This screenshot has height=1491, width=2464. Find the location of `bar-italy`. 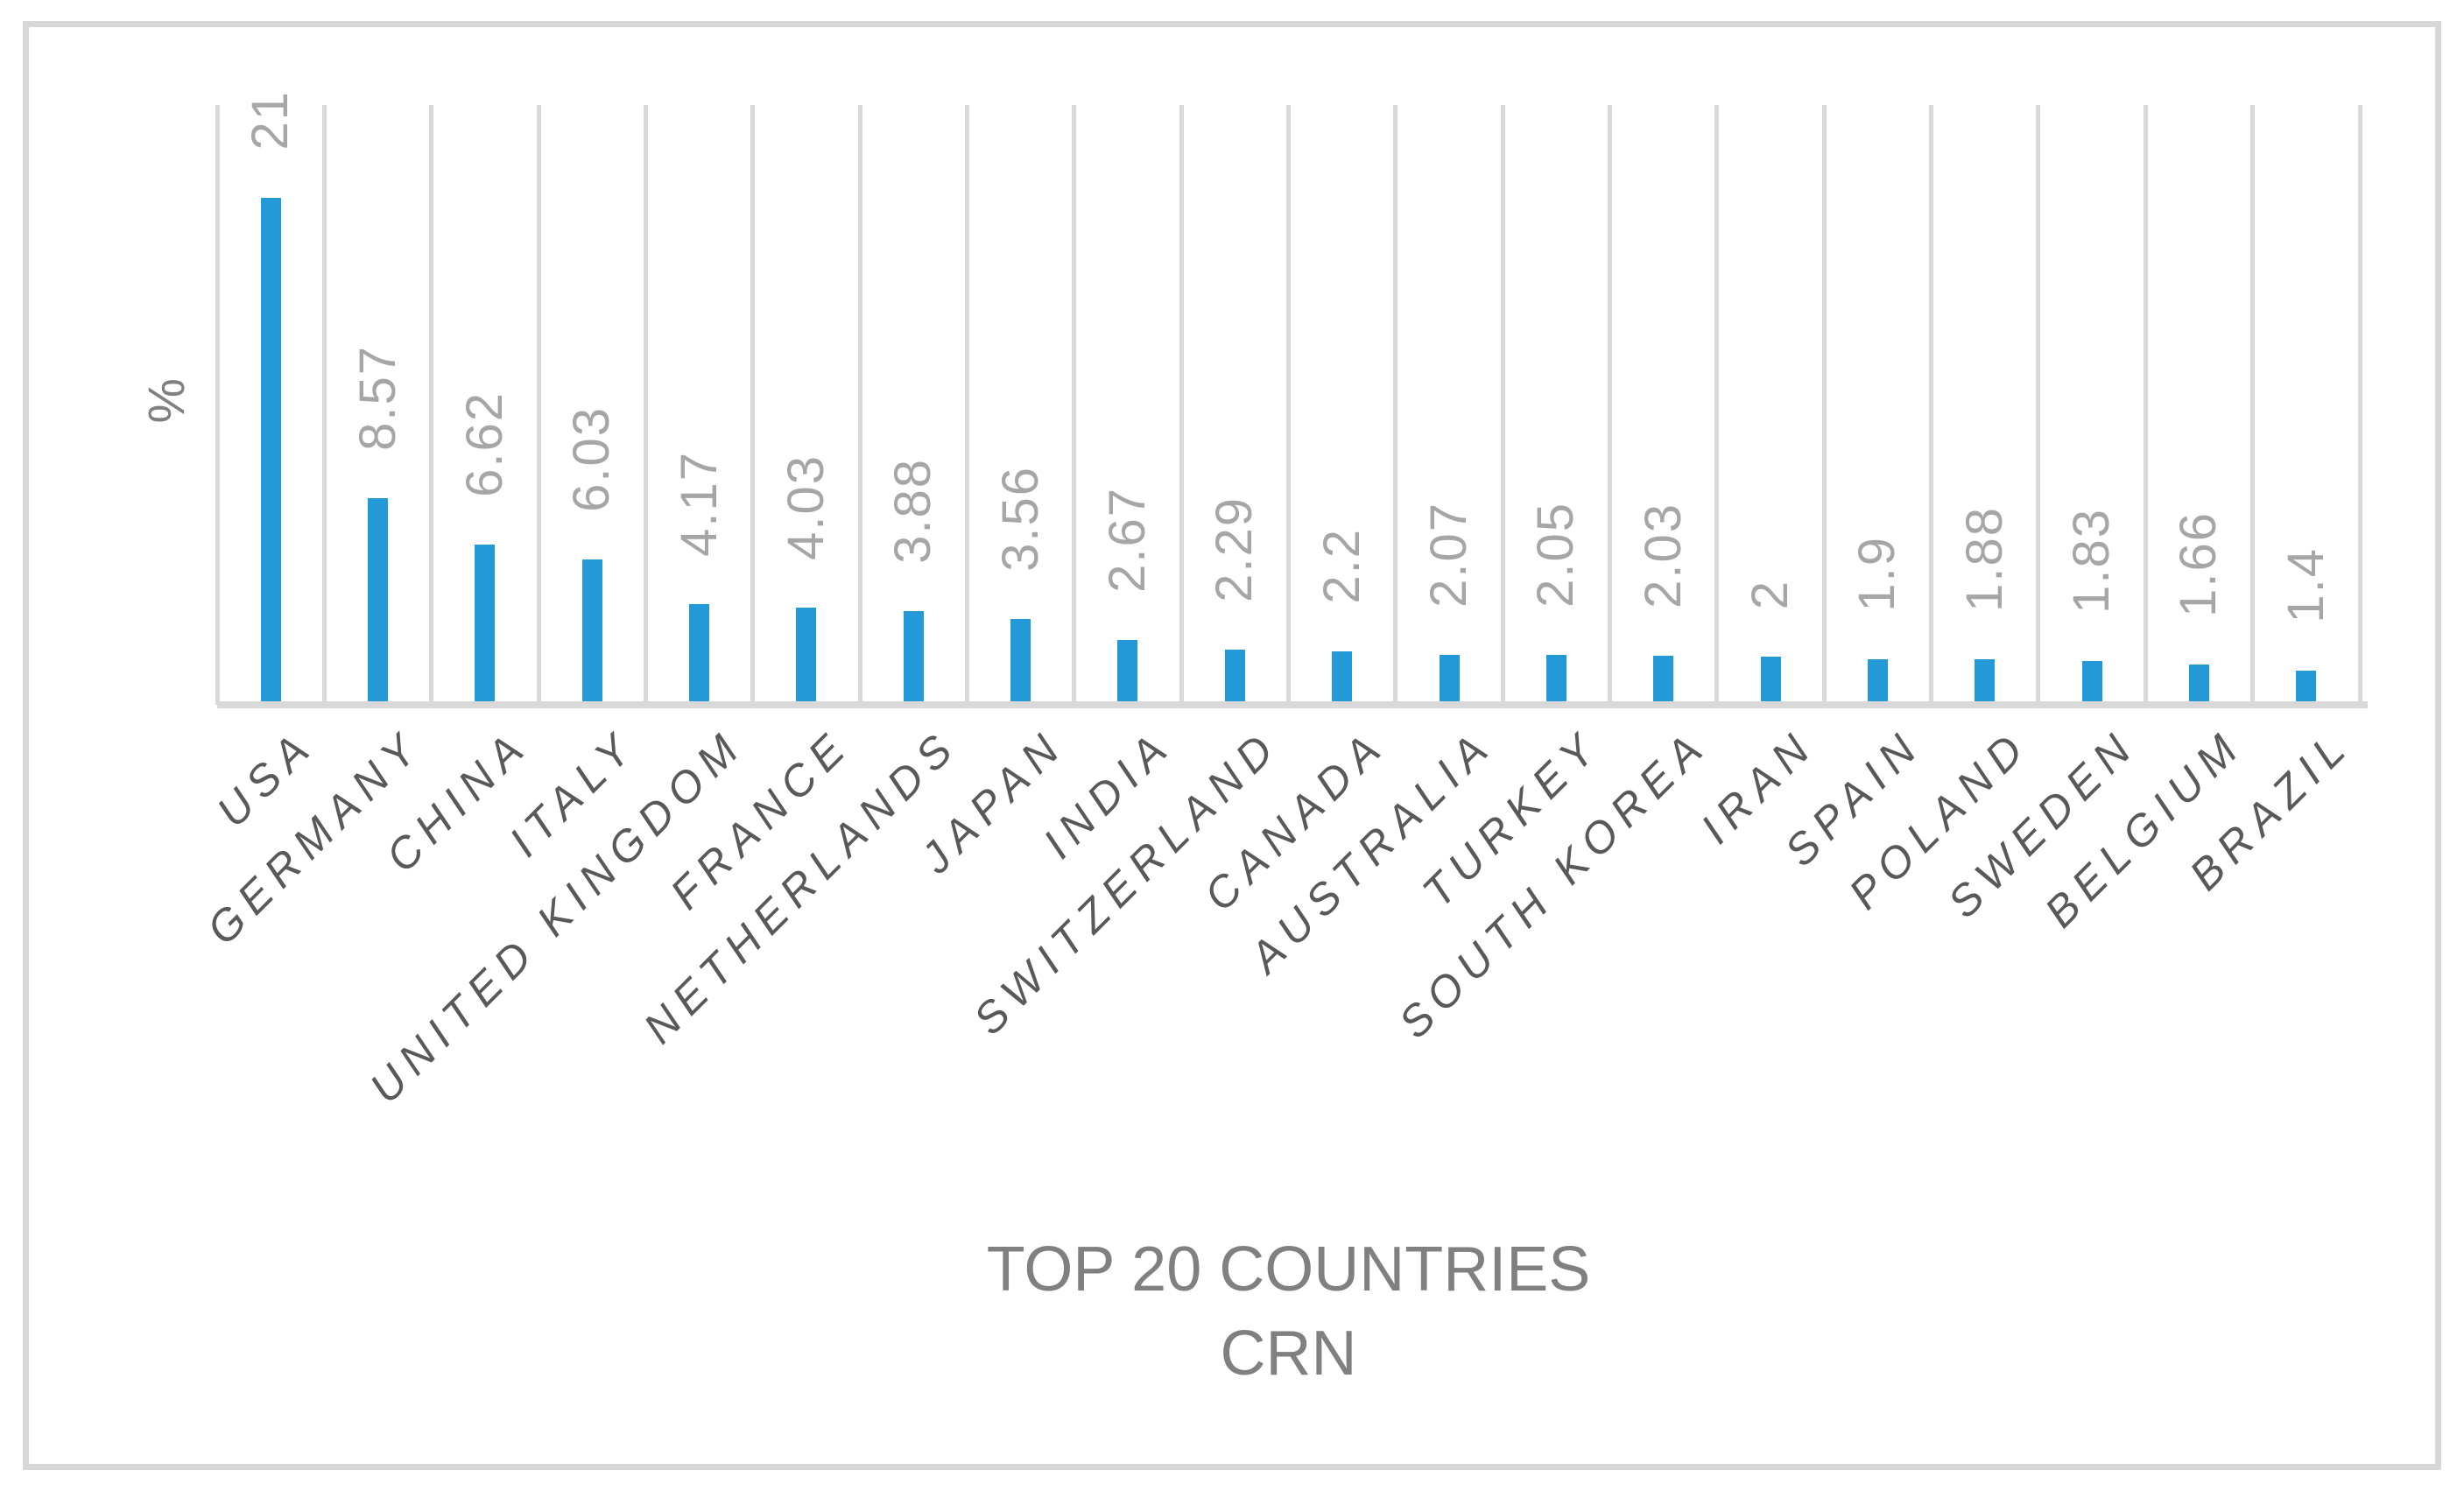

bar-italy is located at coordinates (591, 632).